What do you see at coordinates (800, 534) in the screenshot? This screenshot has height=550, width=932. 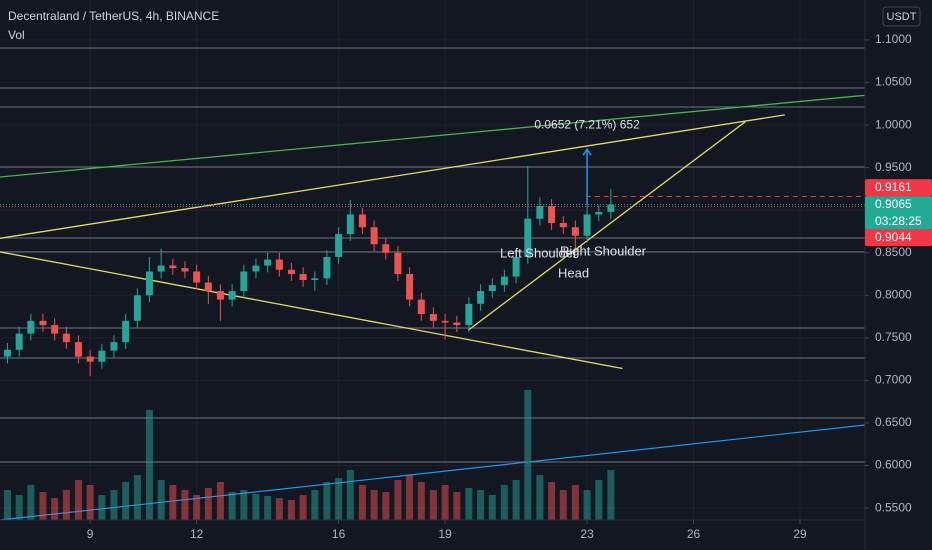 I see `x-tick-label: 29` at bounding box center [800, 534].